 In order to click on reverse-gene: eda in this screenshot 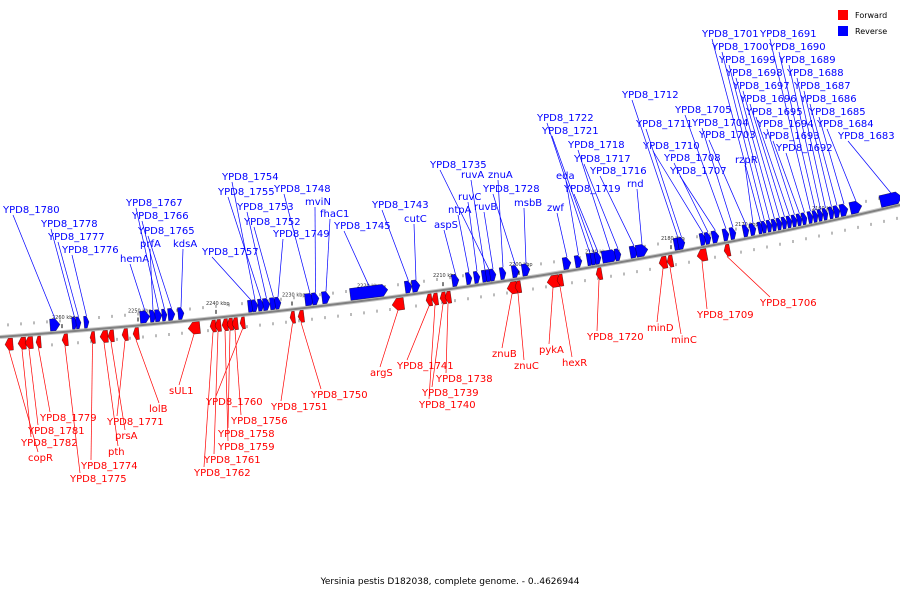, I will do `click(567, 213)`.